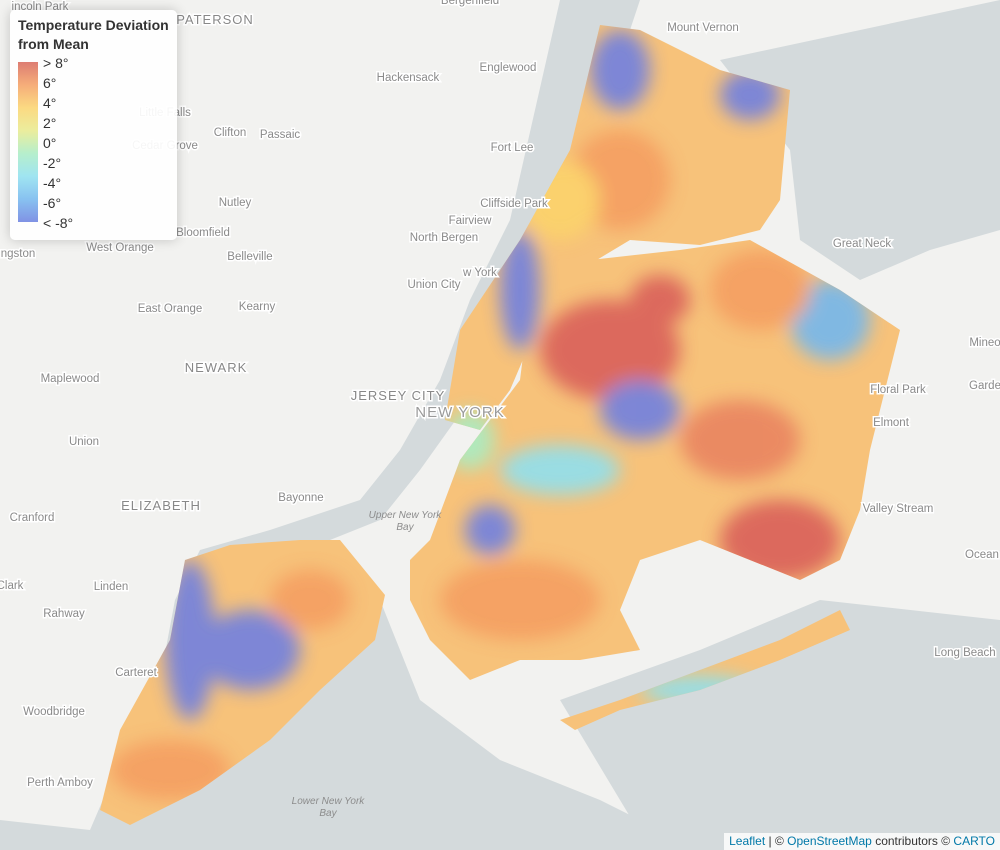 The image size is (1000, 850). I want to click on place-label: Garde, so click(984, 386).